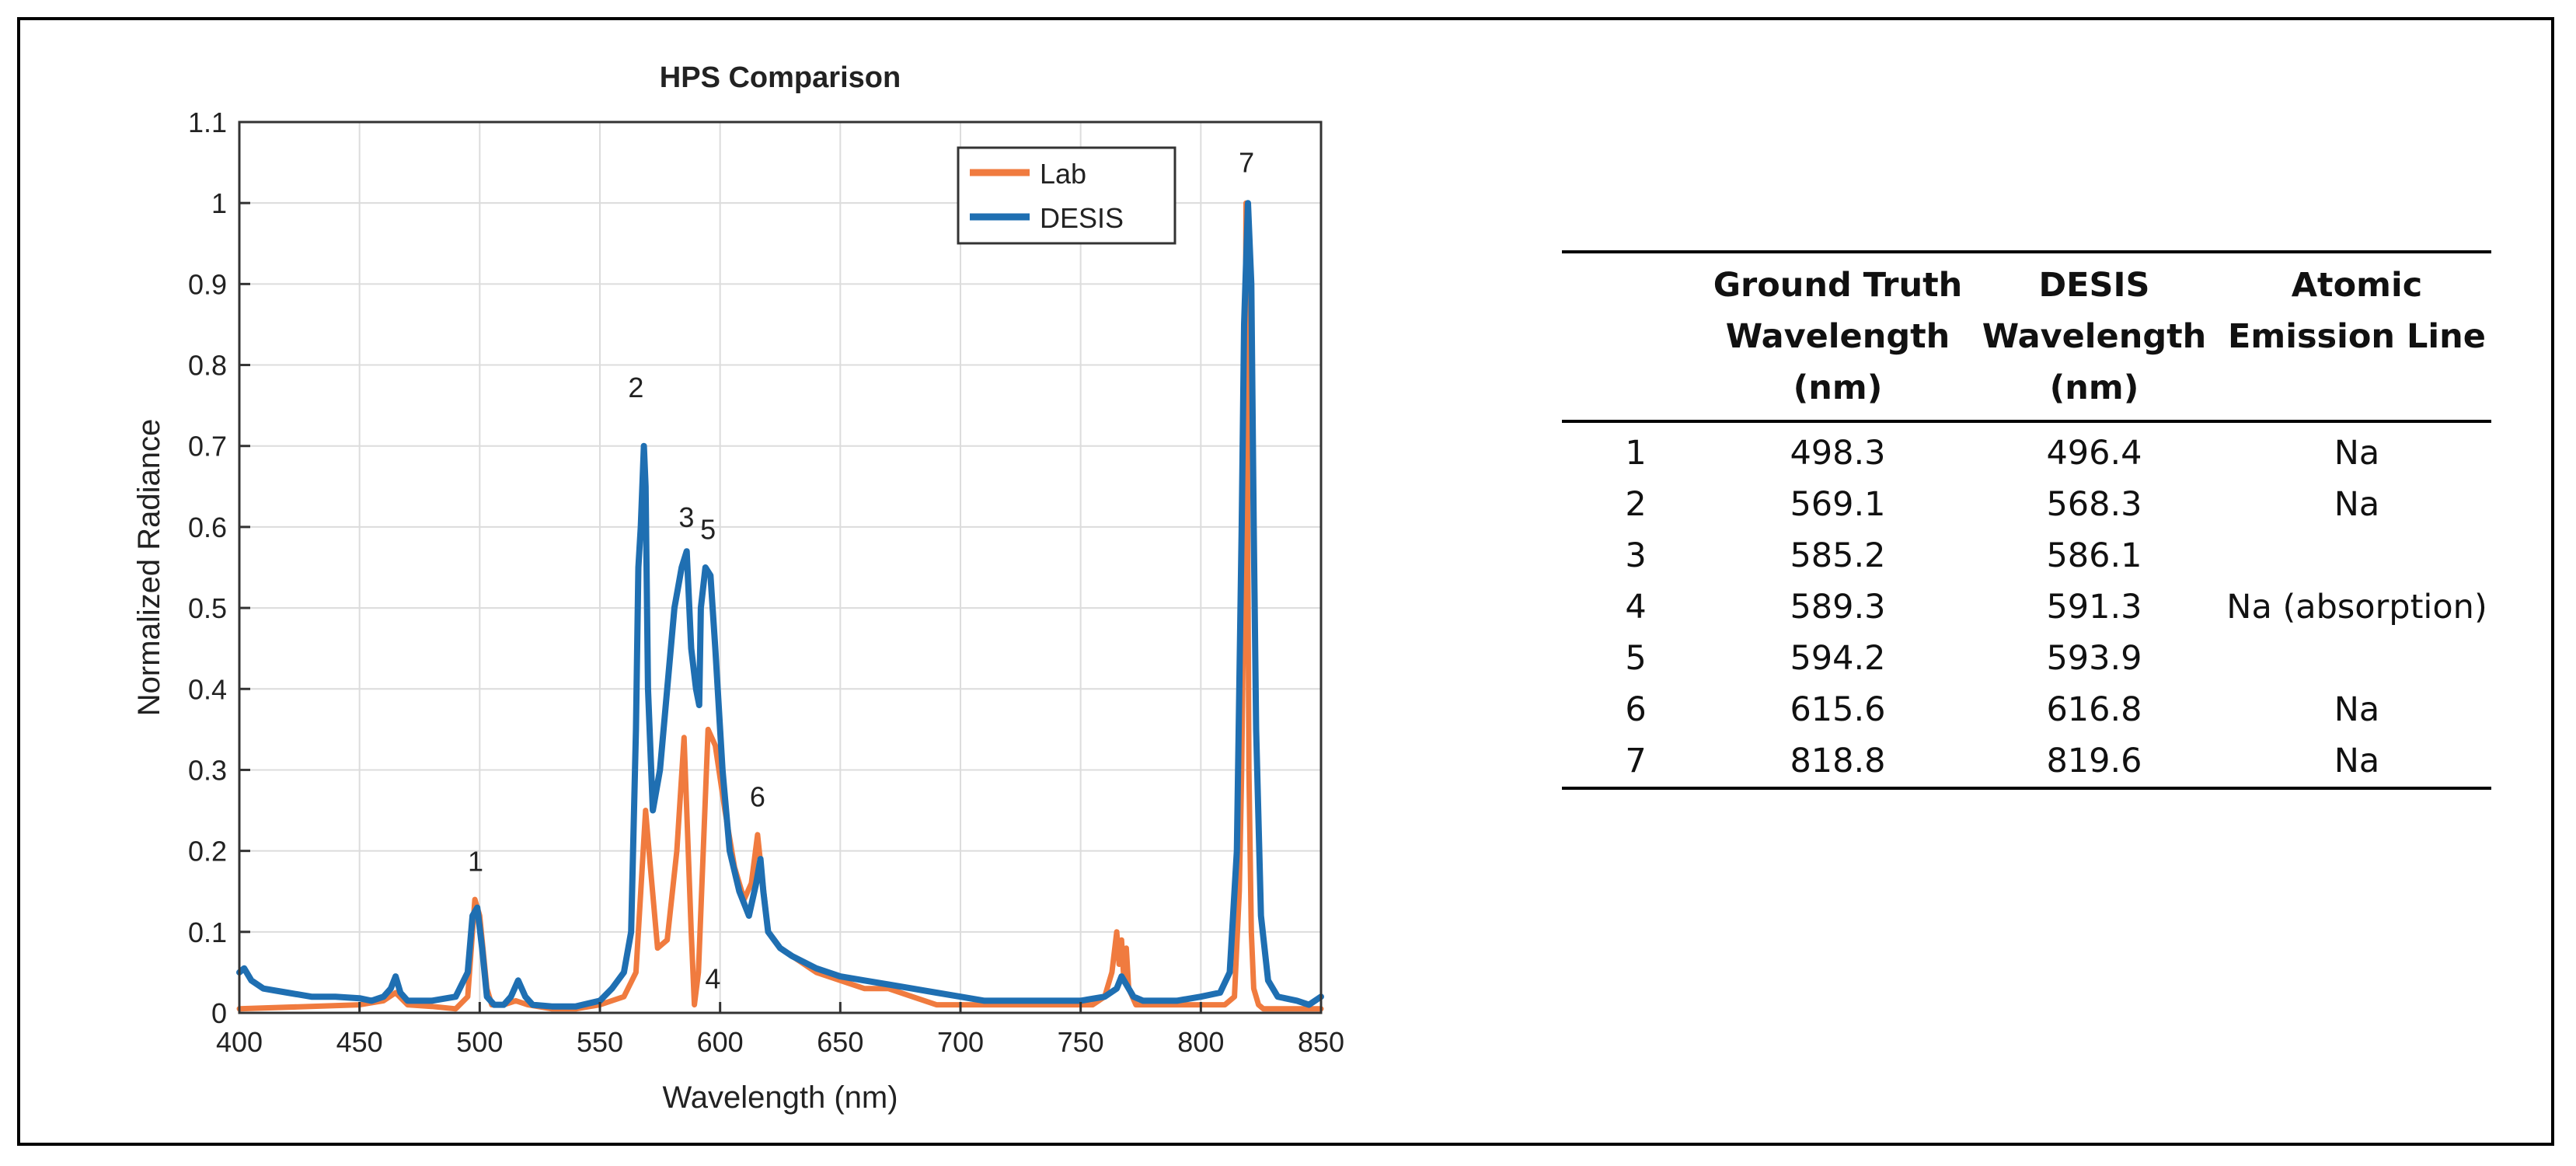 The height and width of the screenshot is (1166, 2576). What do you see at coordinates (2026, 658) in the screenshot?
I see `table-row: 5 594.2 593.9` at bounding box center [2026, 658].